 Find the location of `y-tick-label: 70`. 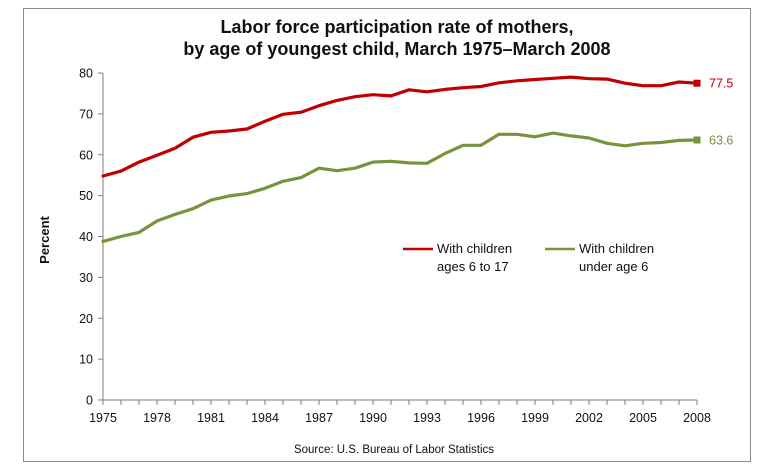

y-tick-label: 70 is located at coordinates (86, 114).